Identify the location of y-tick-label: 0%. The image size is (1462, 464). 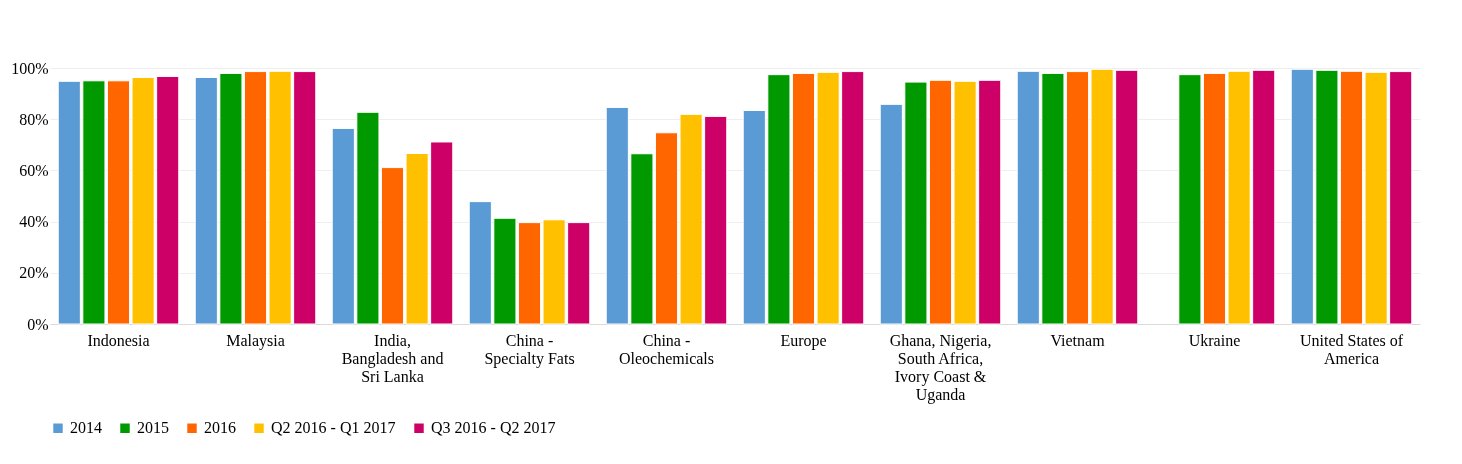
(38, 324).